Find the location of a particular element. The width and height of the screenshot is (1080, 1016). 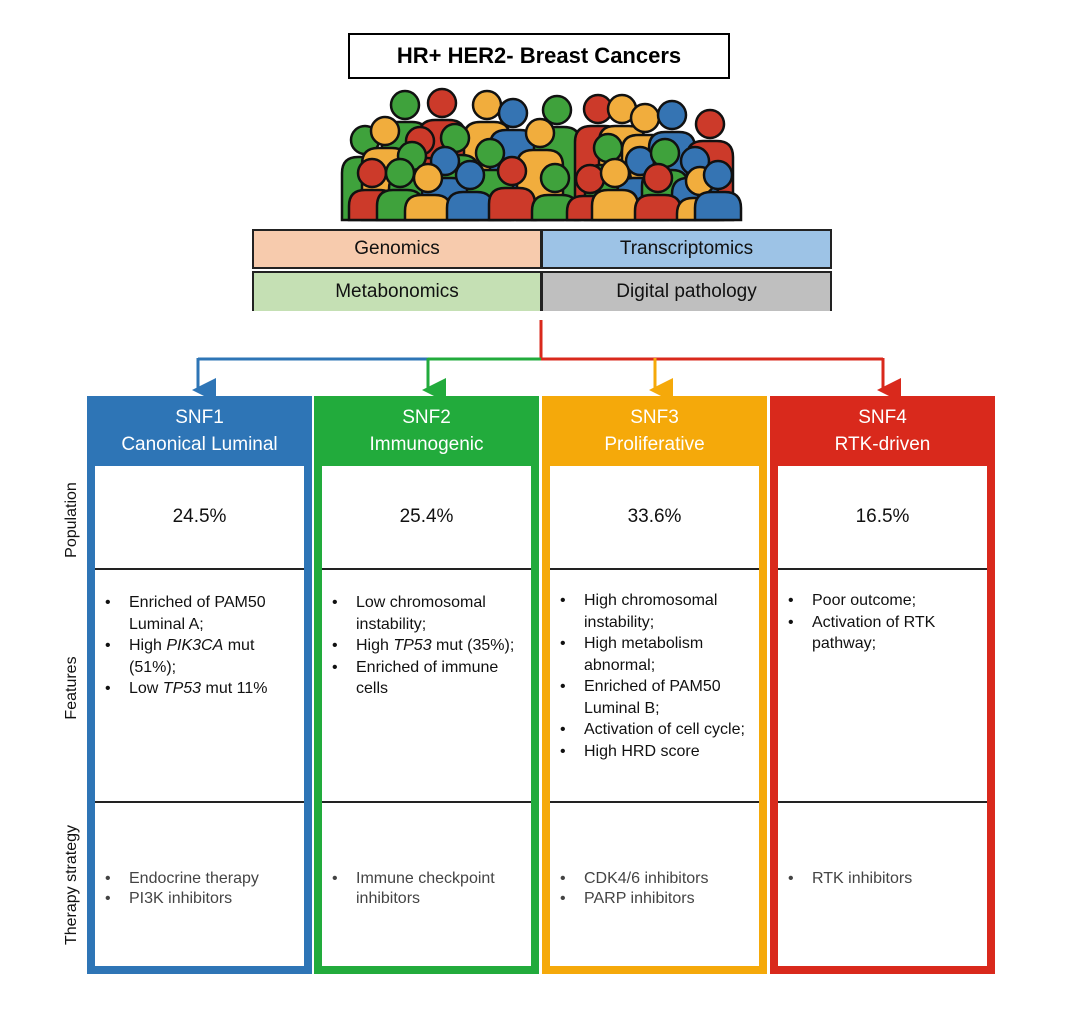

therapy-cell: • CDK4/6 inhibitors • PARP inhibitors is located at coordinates (654, 884).